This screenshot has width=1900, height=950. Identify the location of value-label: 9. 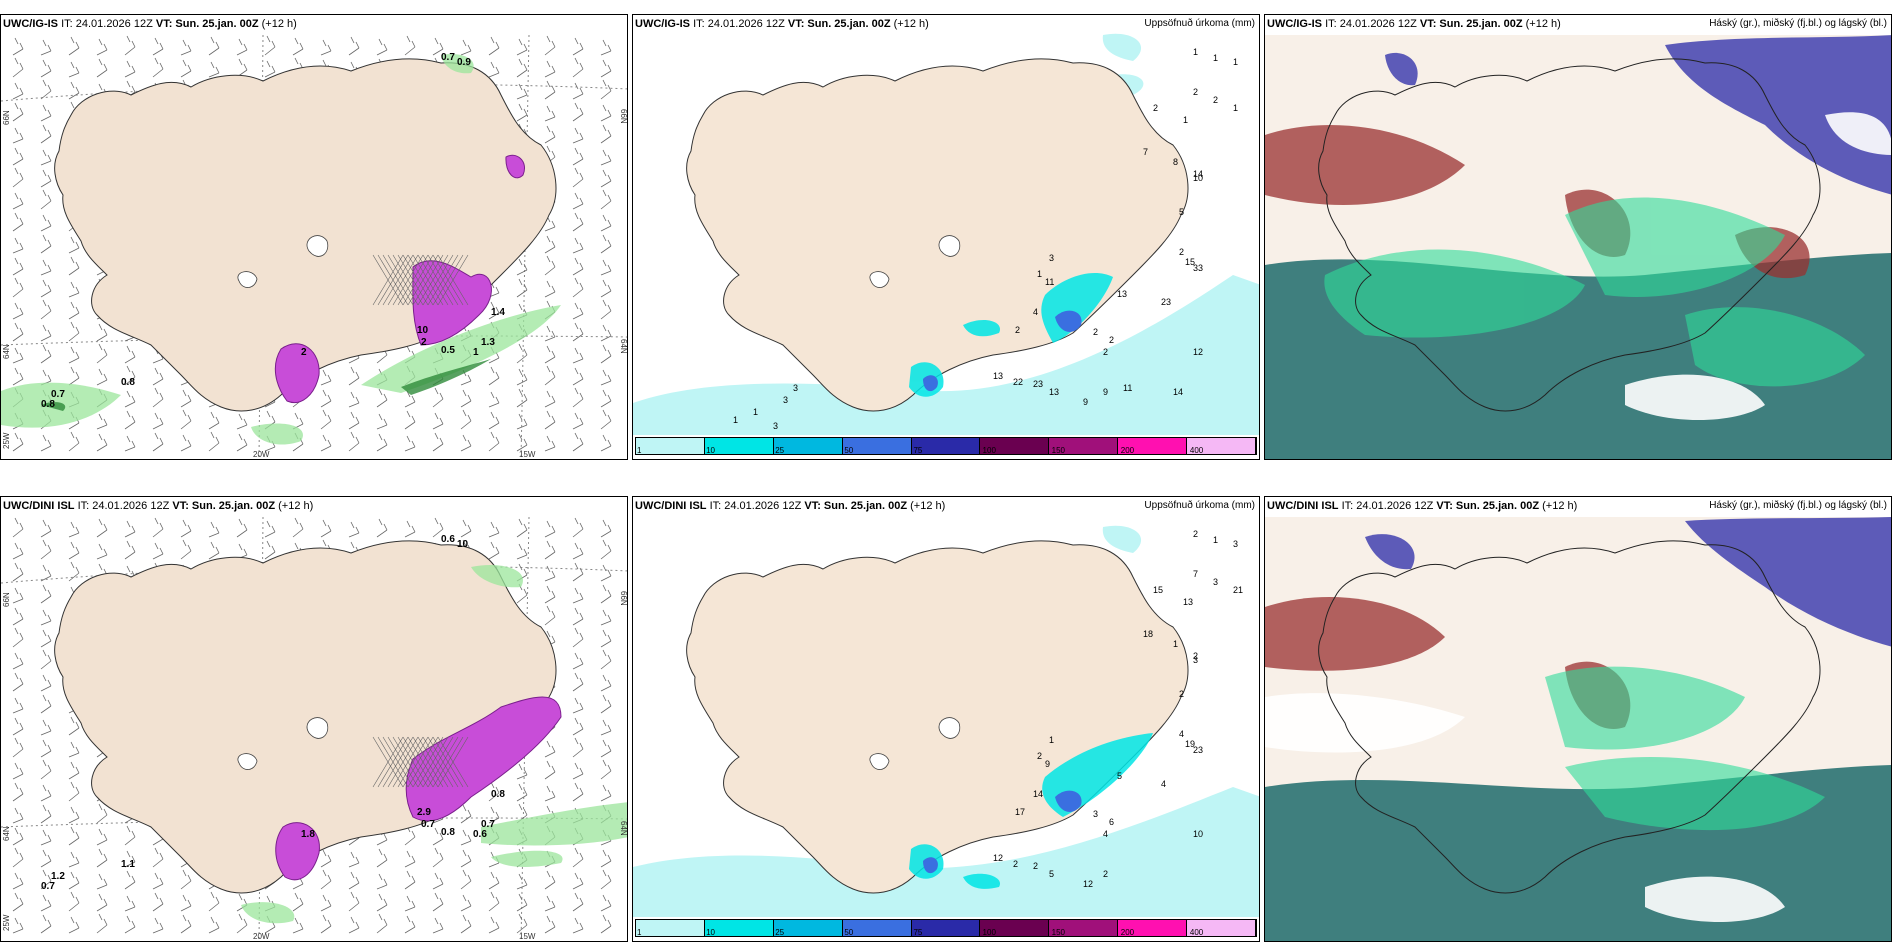
(1047, 764).